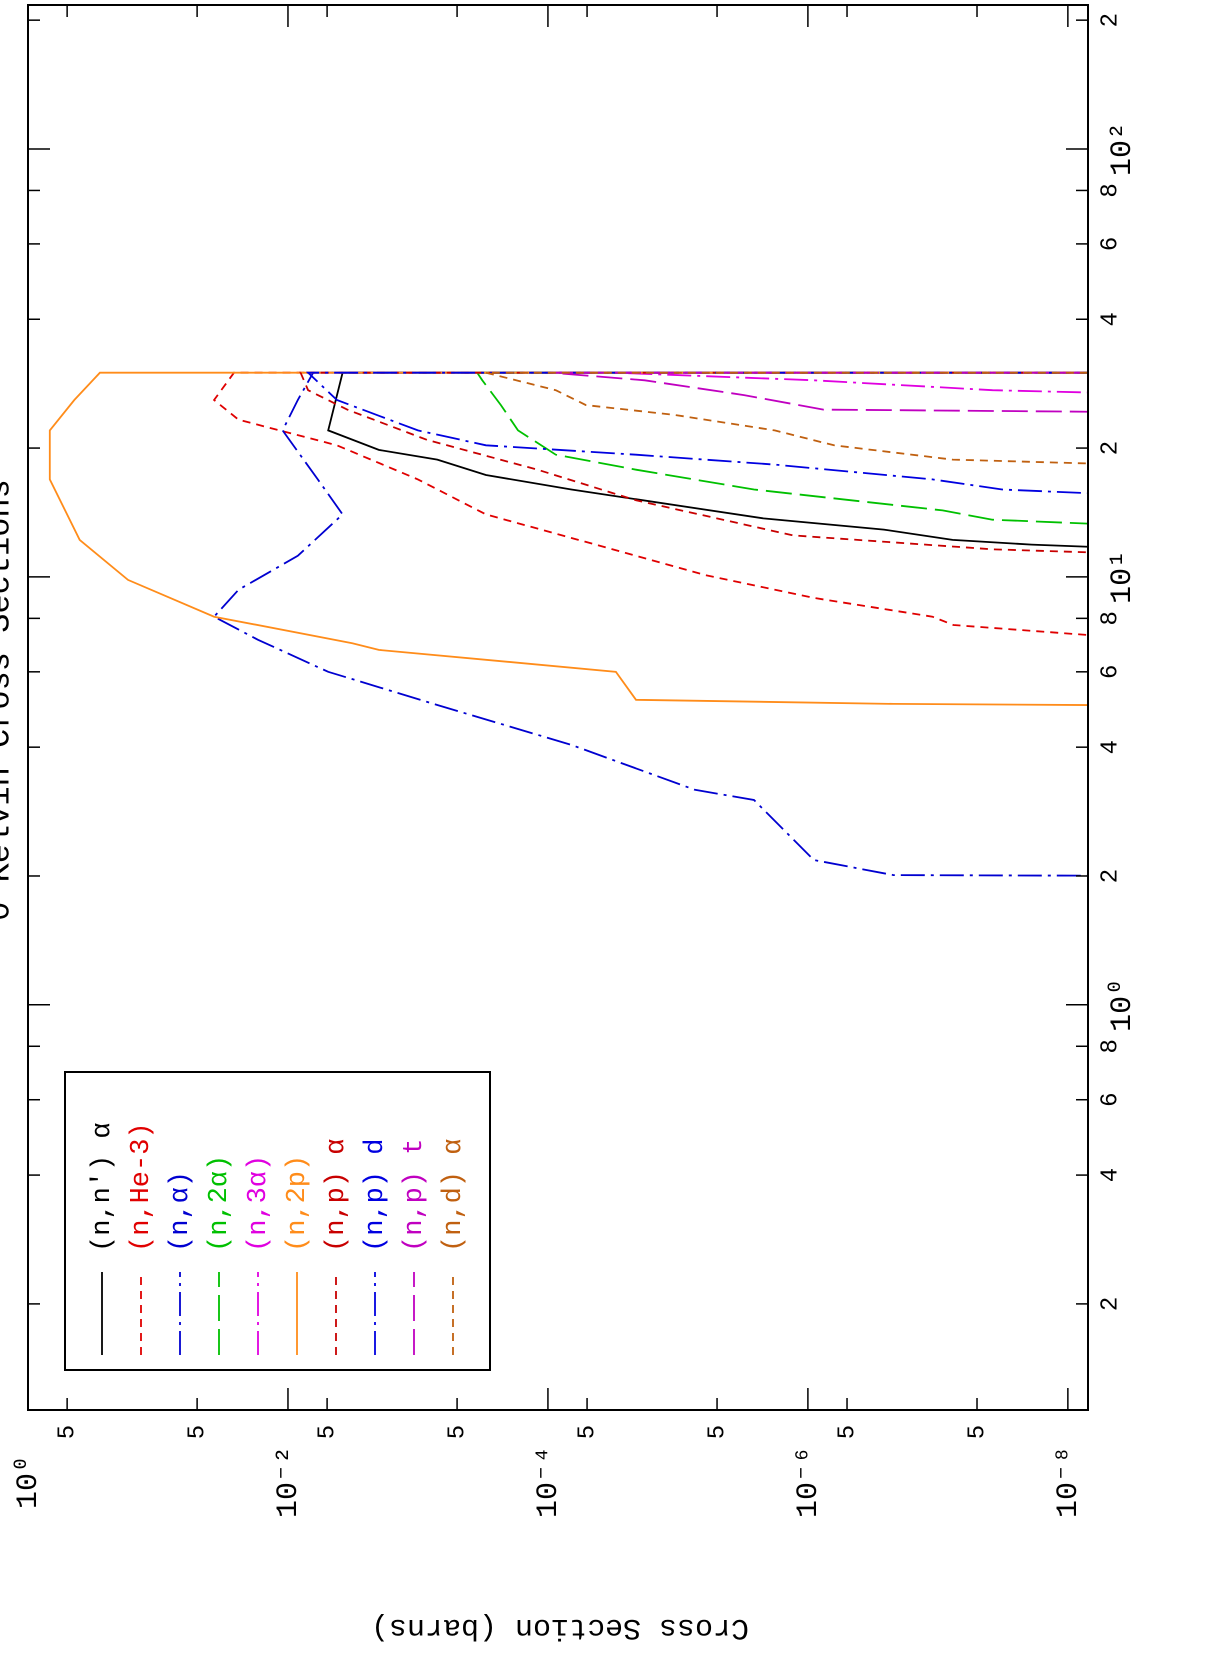 This screenshot has height=1656, width=1215. Describe the element at coordinates (454, 1195) in the screenshot. I see `legend-label: (n,d) α` at that location.